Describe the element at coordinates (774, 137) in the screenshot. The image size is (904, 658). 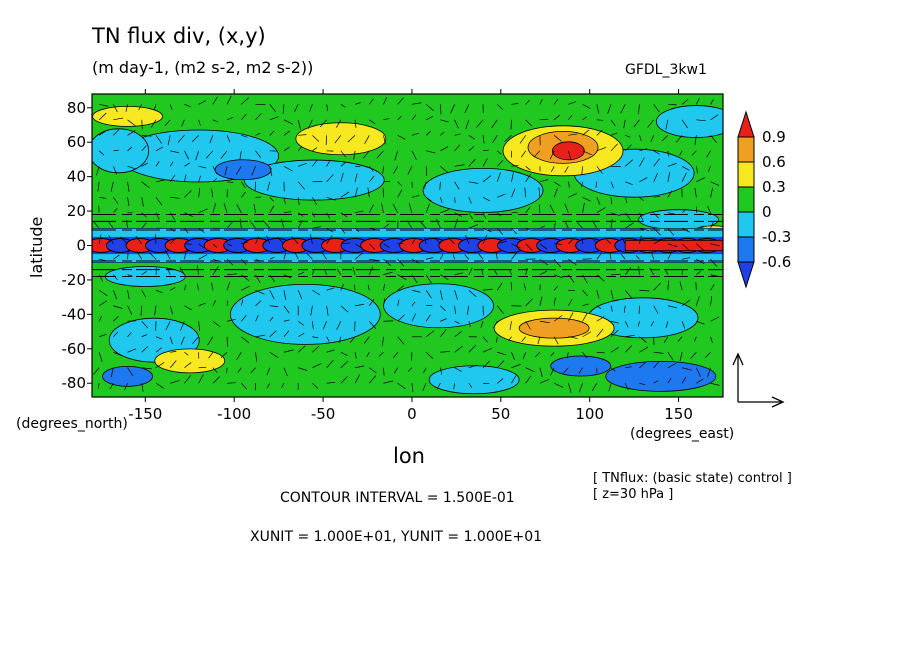
I see `colorbar-label: 0.9` at that location.